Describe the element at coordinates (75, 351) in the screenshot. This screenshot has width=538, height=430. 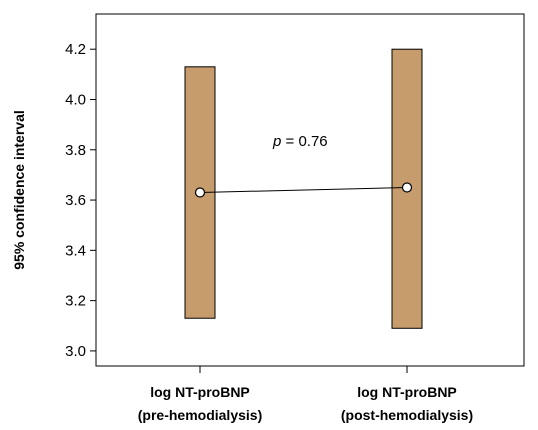
I see `y-tick-label: 3.0` at that location.